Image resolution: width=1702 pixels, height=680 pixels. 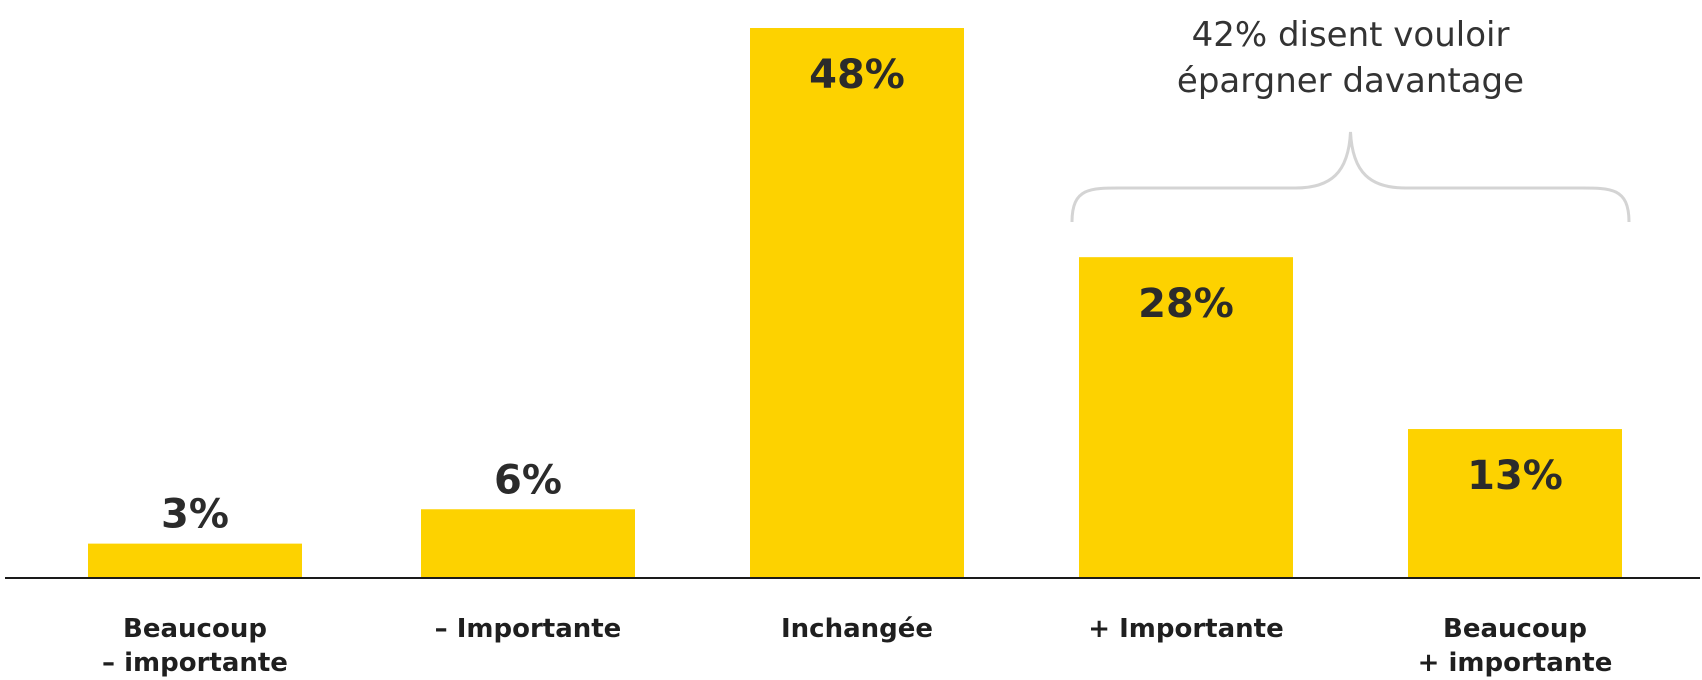 I want to click on annotation-brace, so click(x=1350, y=177).